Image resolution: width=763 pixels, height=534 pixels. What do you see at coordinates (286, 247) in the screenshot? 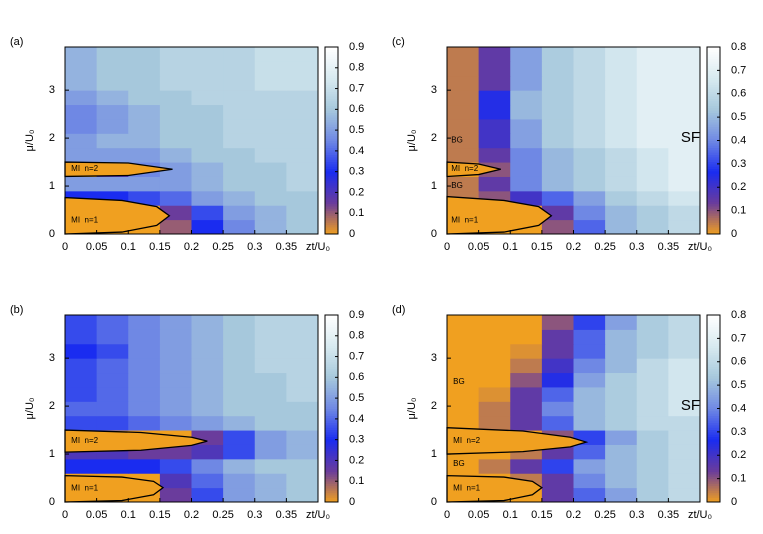
I see `x-tick-label: 0.35` at bounding box center [286, 247].